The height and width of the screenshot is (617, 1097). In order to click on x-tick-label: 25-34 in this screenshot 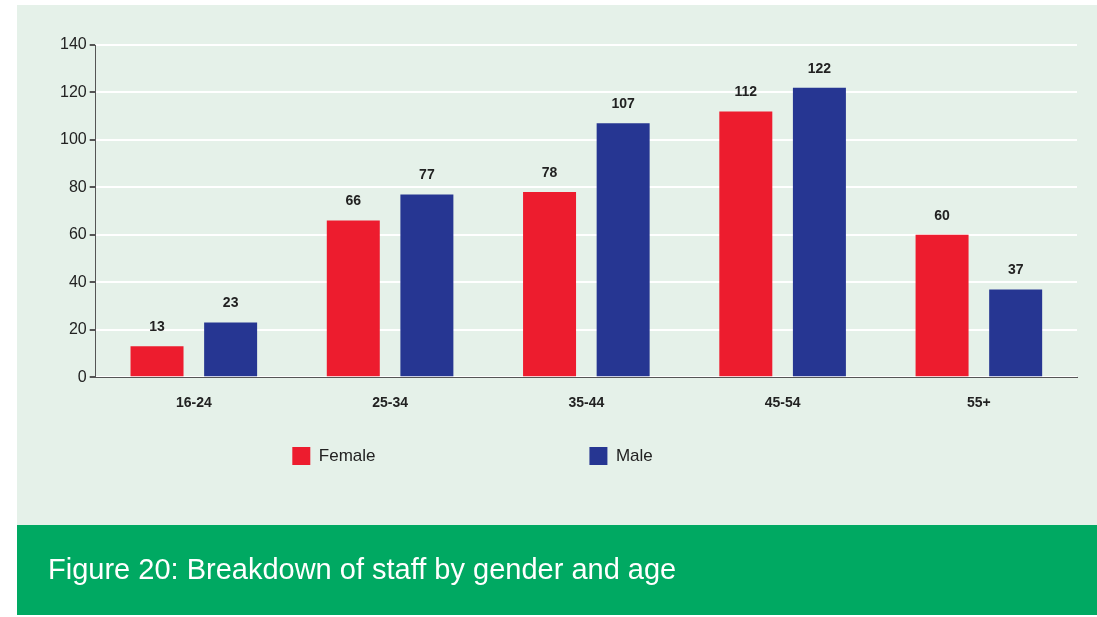, I will do `click(390, 402)`.